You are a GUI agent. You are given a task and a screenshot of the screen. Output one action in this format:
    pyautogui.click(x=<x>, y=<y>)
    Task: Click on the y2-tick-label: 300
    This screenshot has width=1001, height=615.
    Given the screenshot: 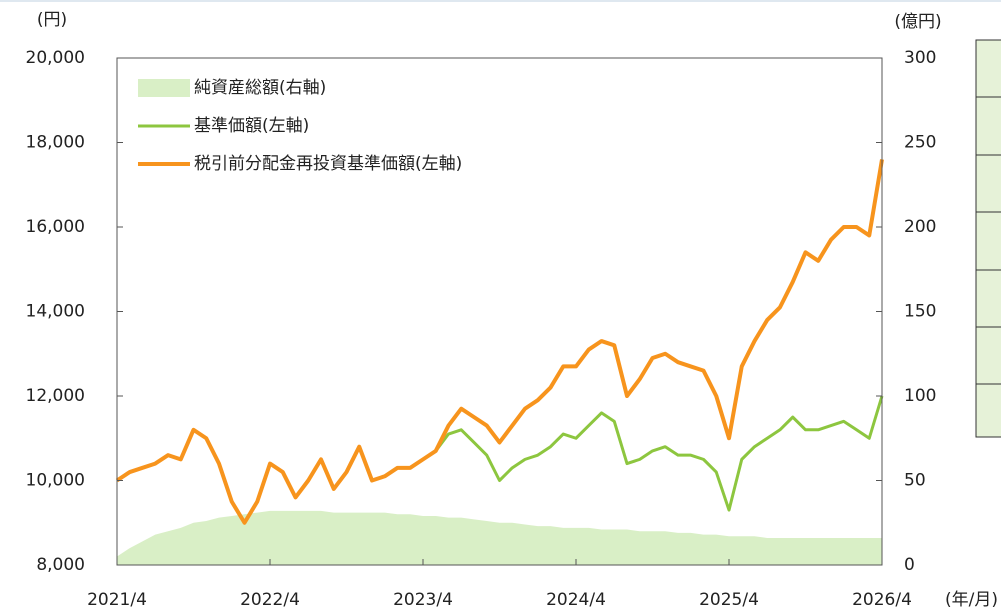 What is the action you would take?
    pyautogui.click(x=920, y=58)
    